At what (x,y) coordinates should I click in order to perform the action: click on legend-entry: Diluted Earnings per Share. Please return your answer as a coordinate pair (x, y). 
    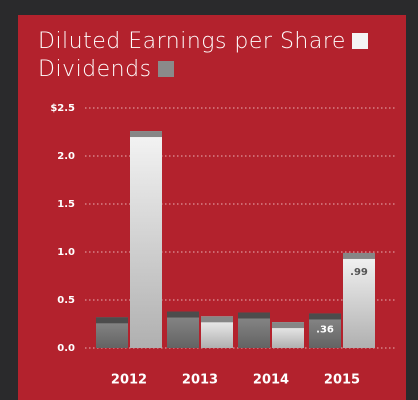
    Looking at the image, I should click on (203, 42).